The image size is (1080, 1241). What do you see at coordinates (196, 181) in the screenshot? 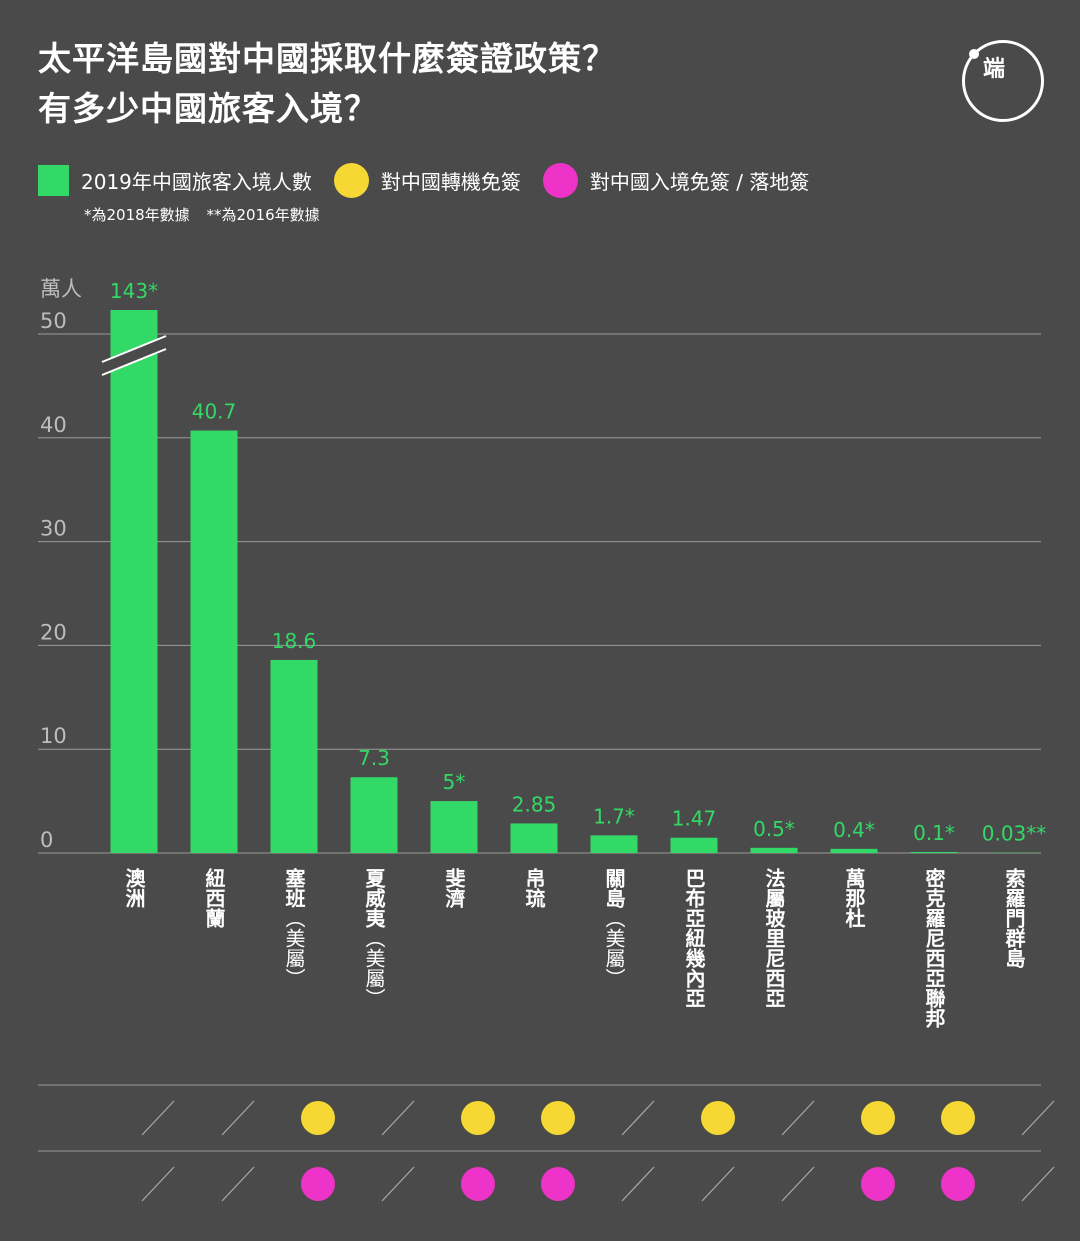
I see `legend-label-visitors: 2019年中國旅客入境人數` at bounding box center [196, 181].